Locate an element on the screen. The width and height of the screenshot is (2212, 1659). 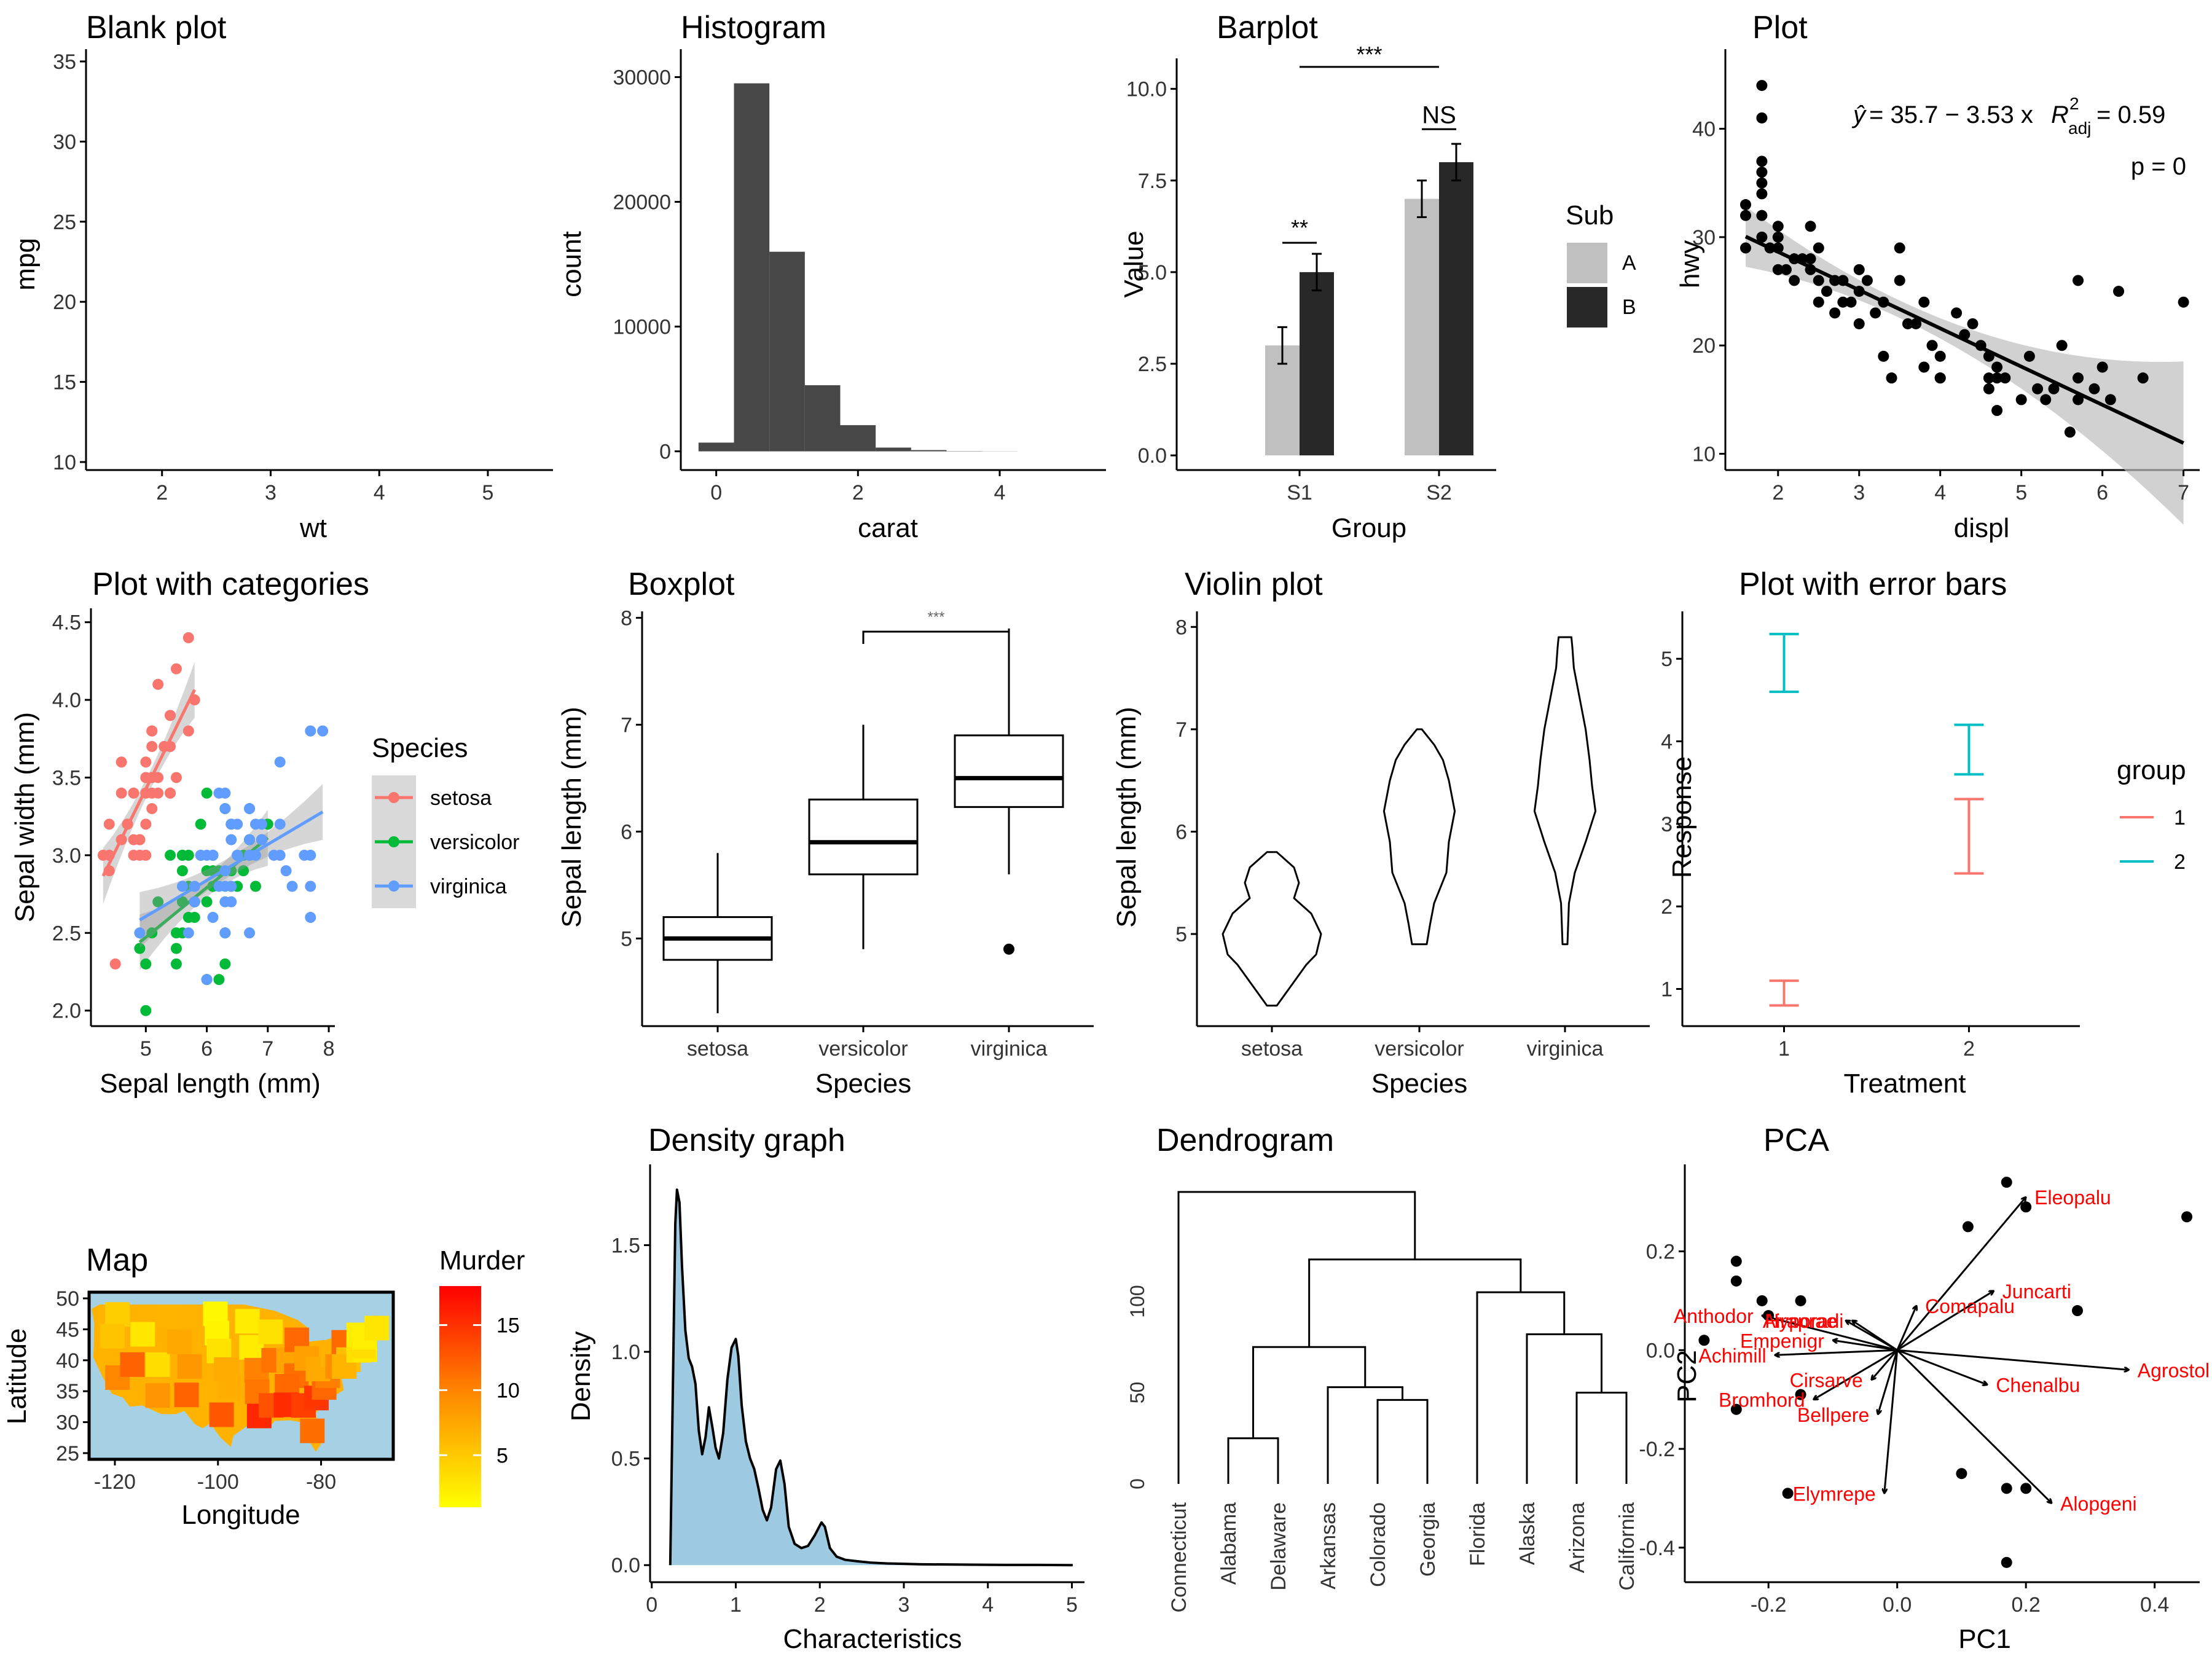
loading-label: Achimill is located at coordinates (1732, 1355).